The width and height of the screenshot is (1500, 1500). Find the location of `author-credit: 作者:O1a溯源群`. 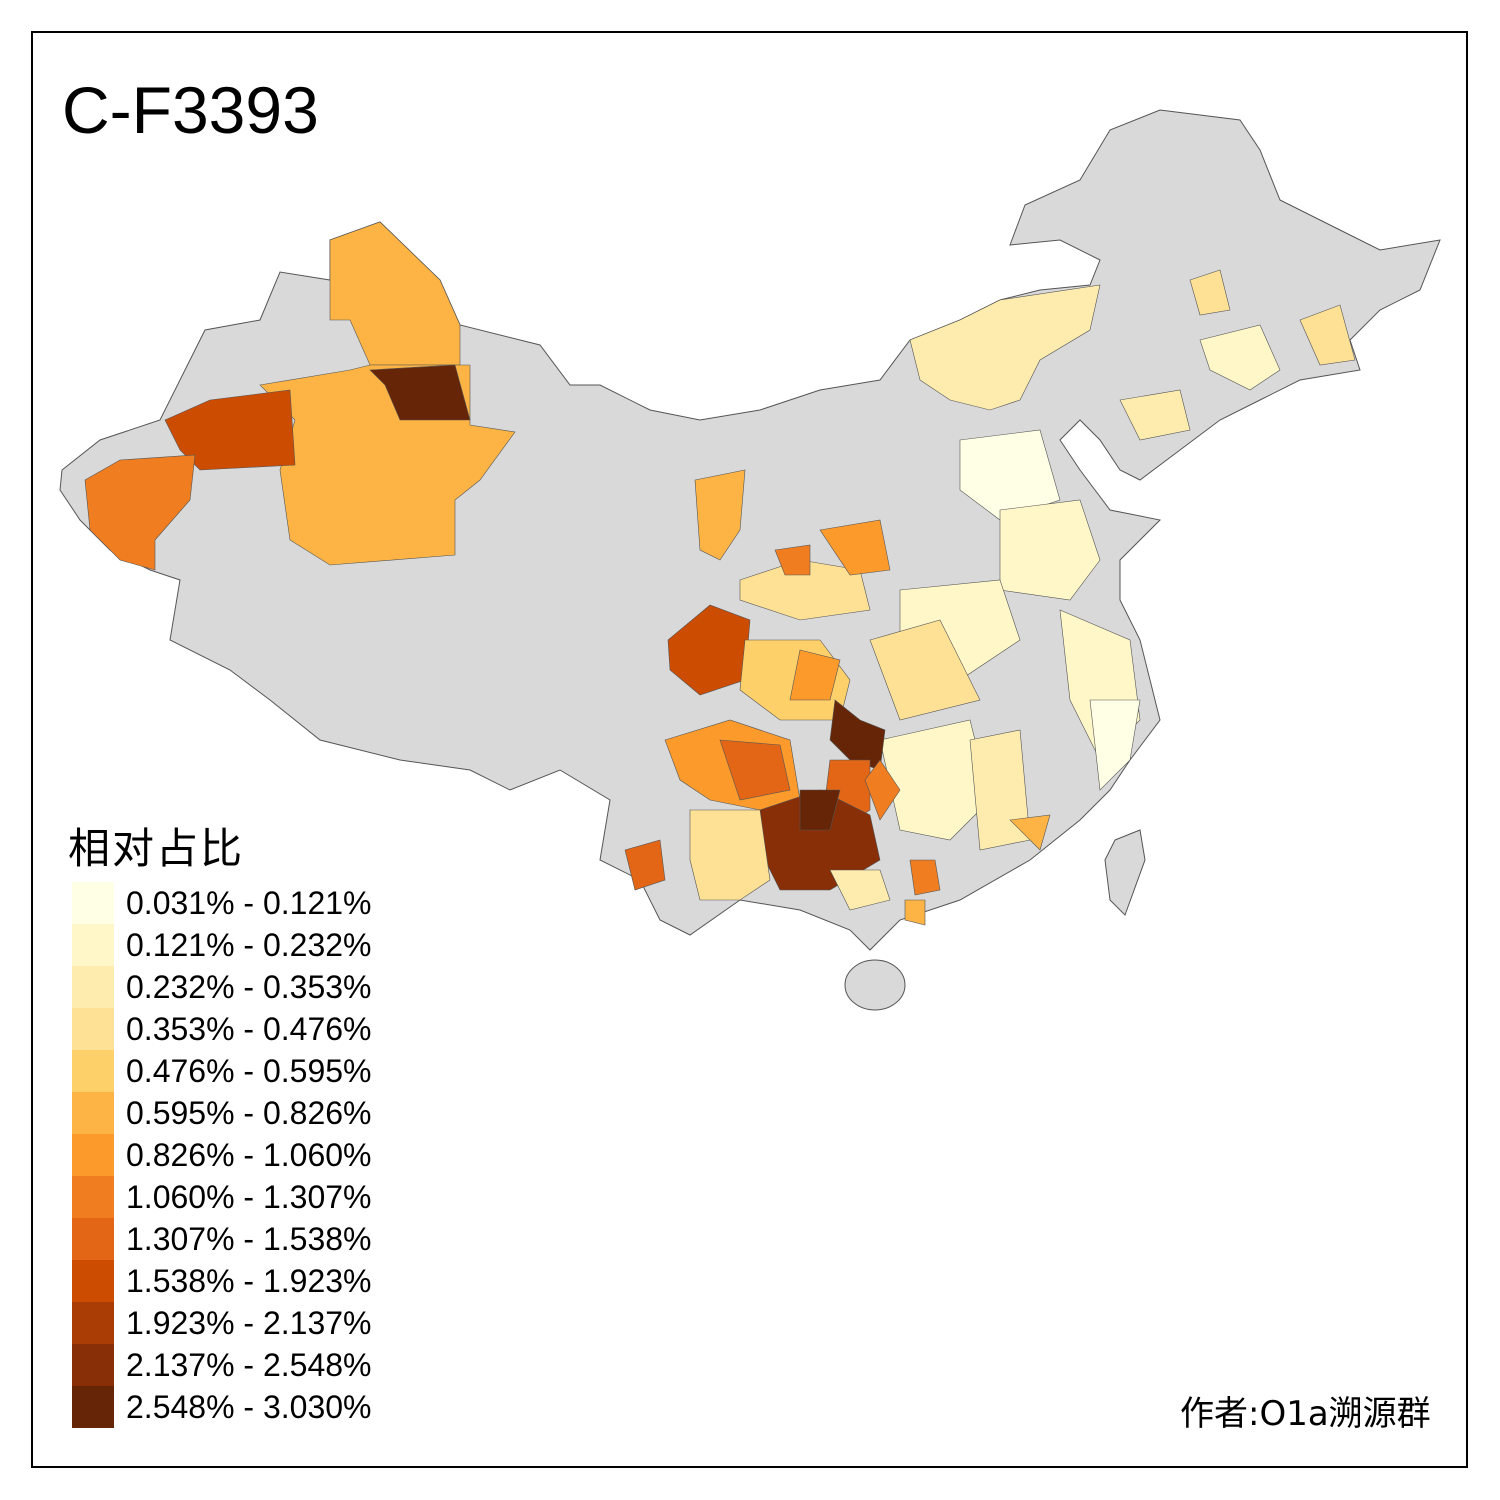

author-credit: 作者:O1a溯源群 is located at coordinates (1305, 1414).